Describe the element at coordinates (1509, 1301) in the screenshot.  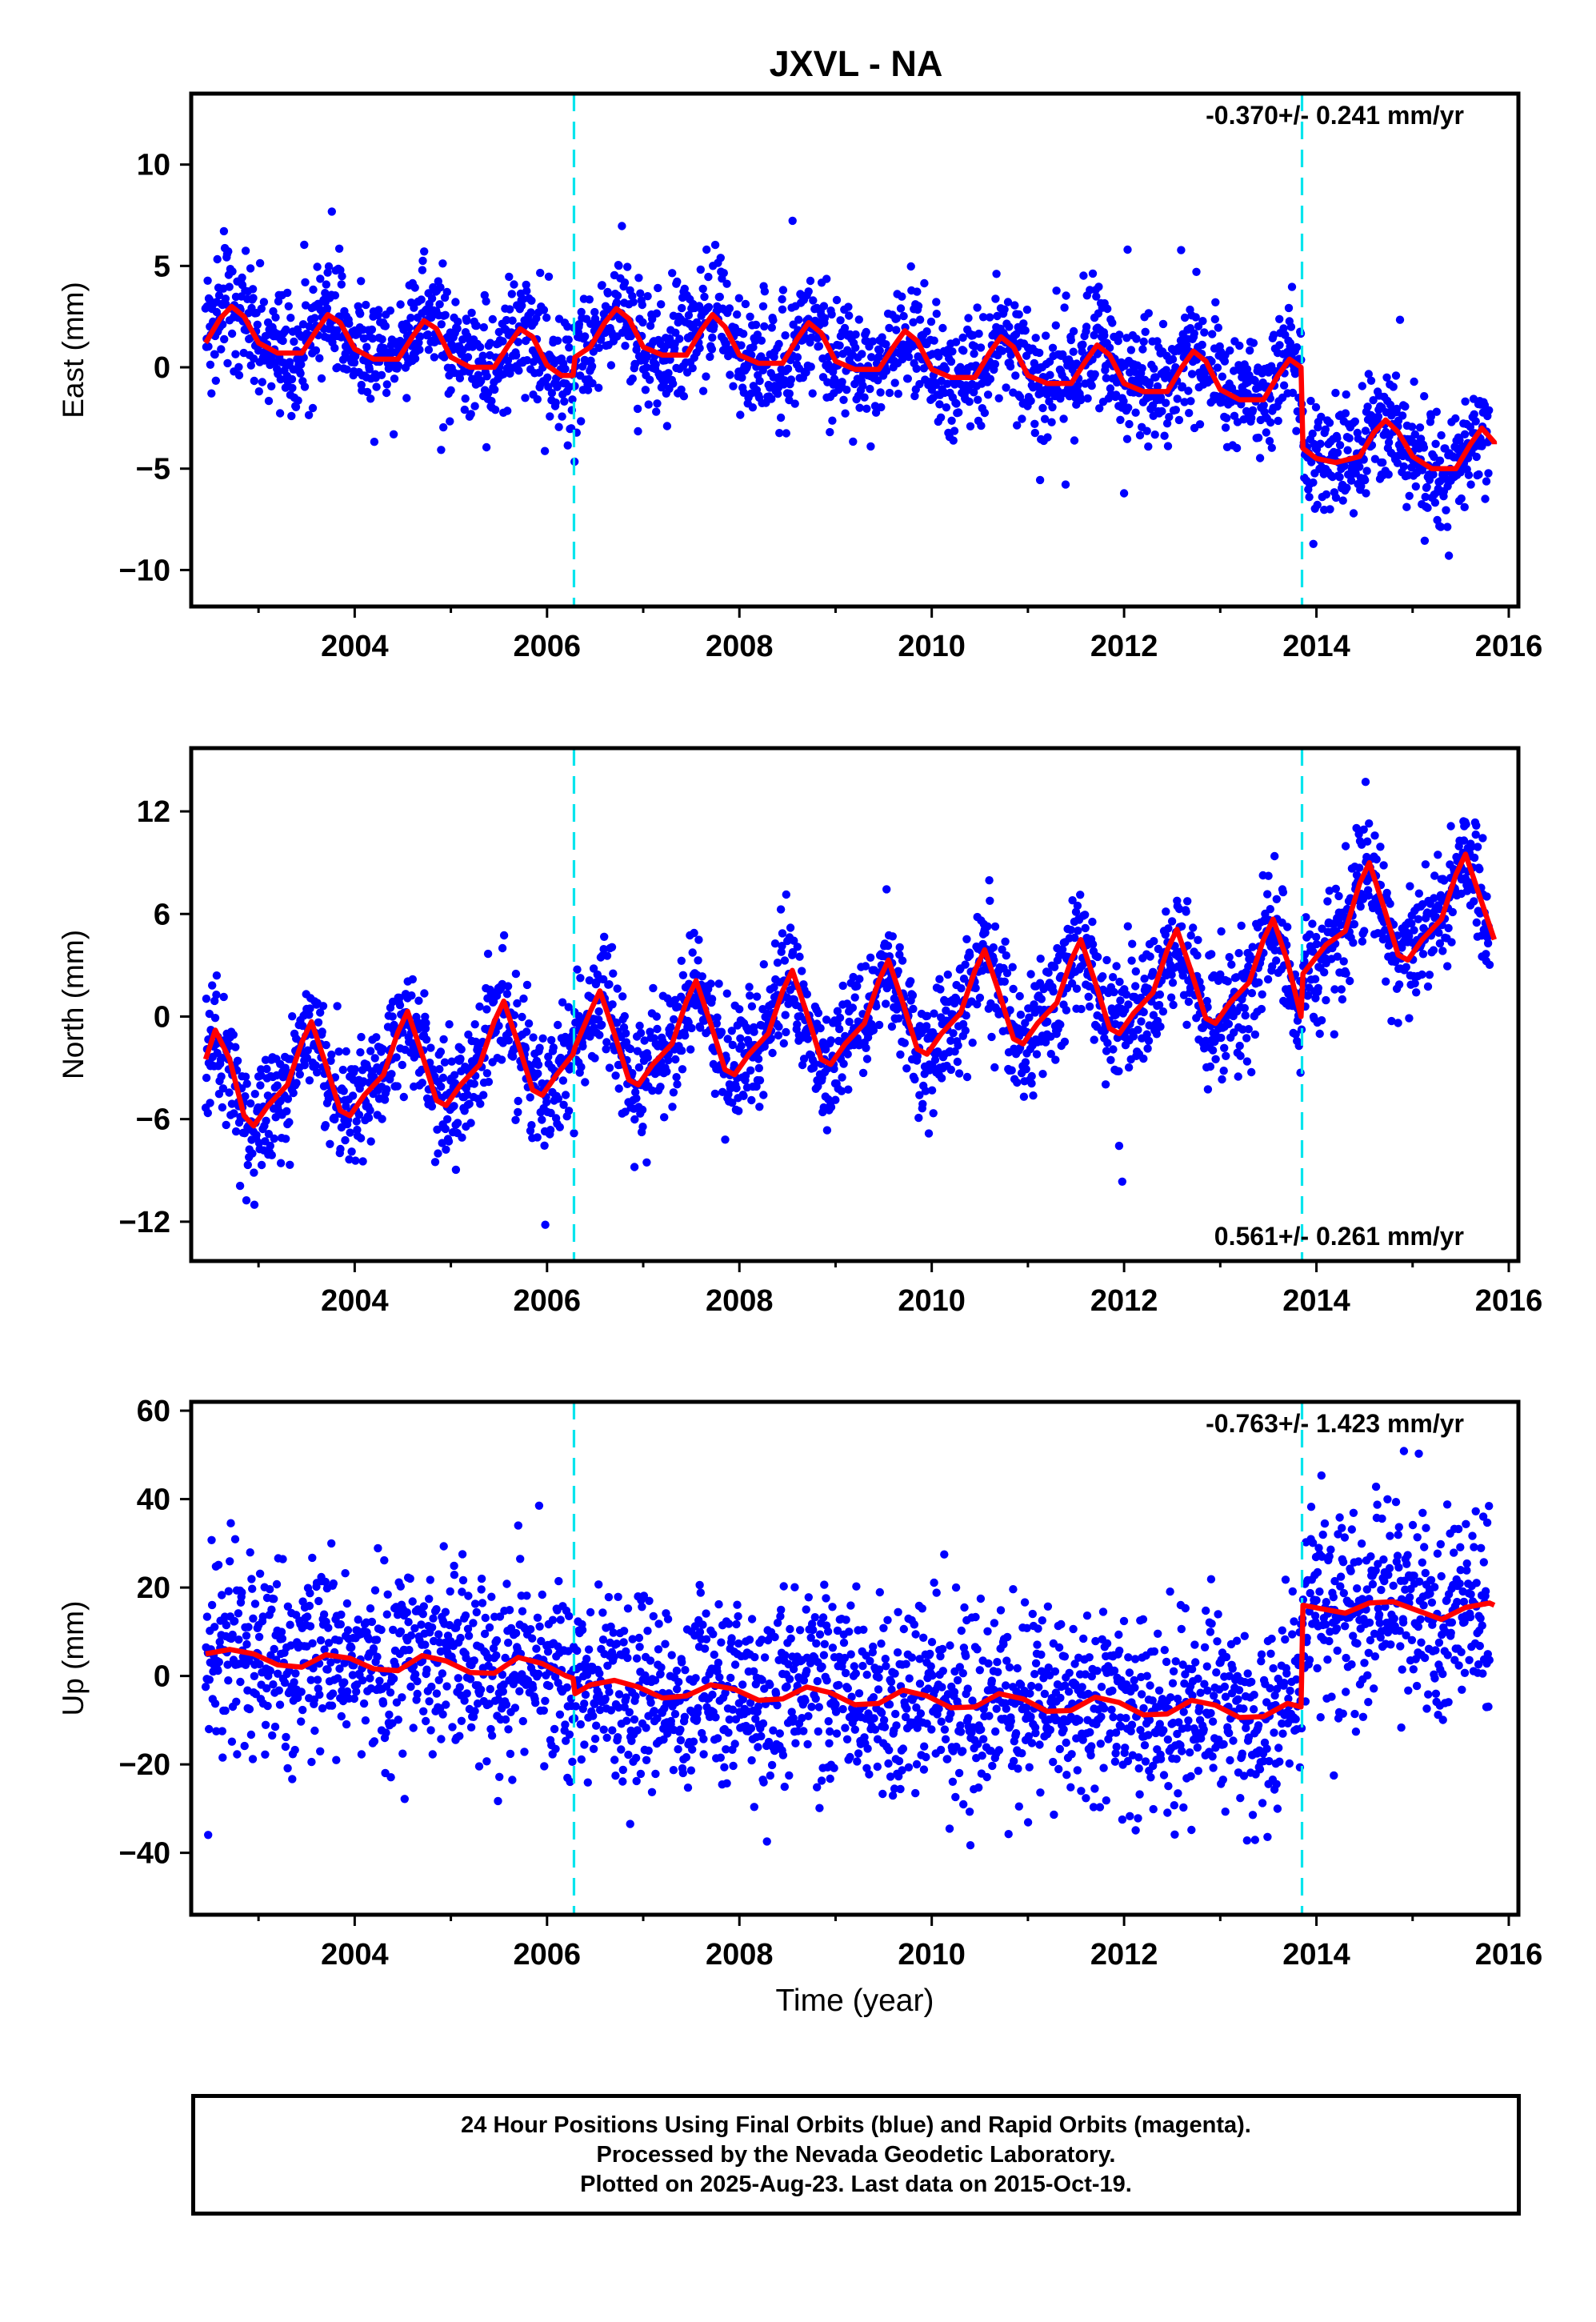
I see `north-xtick-label: 2016` at that location.